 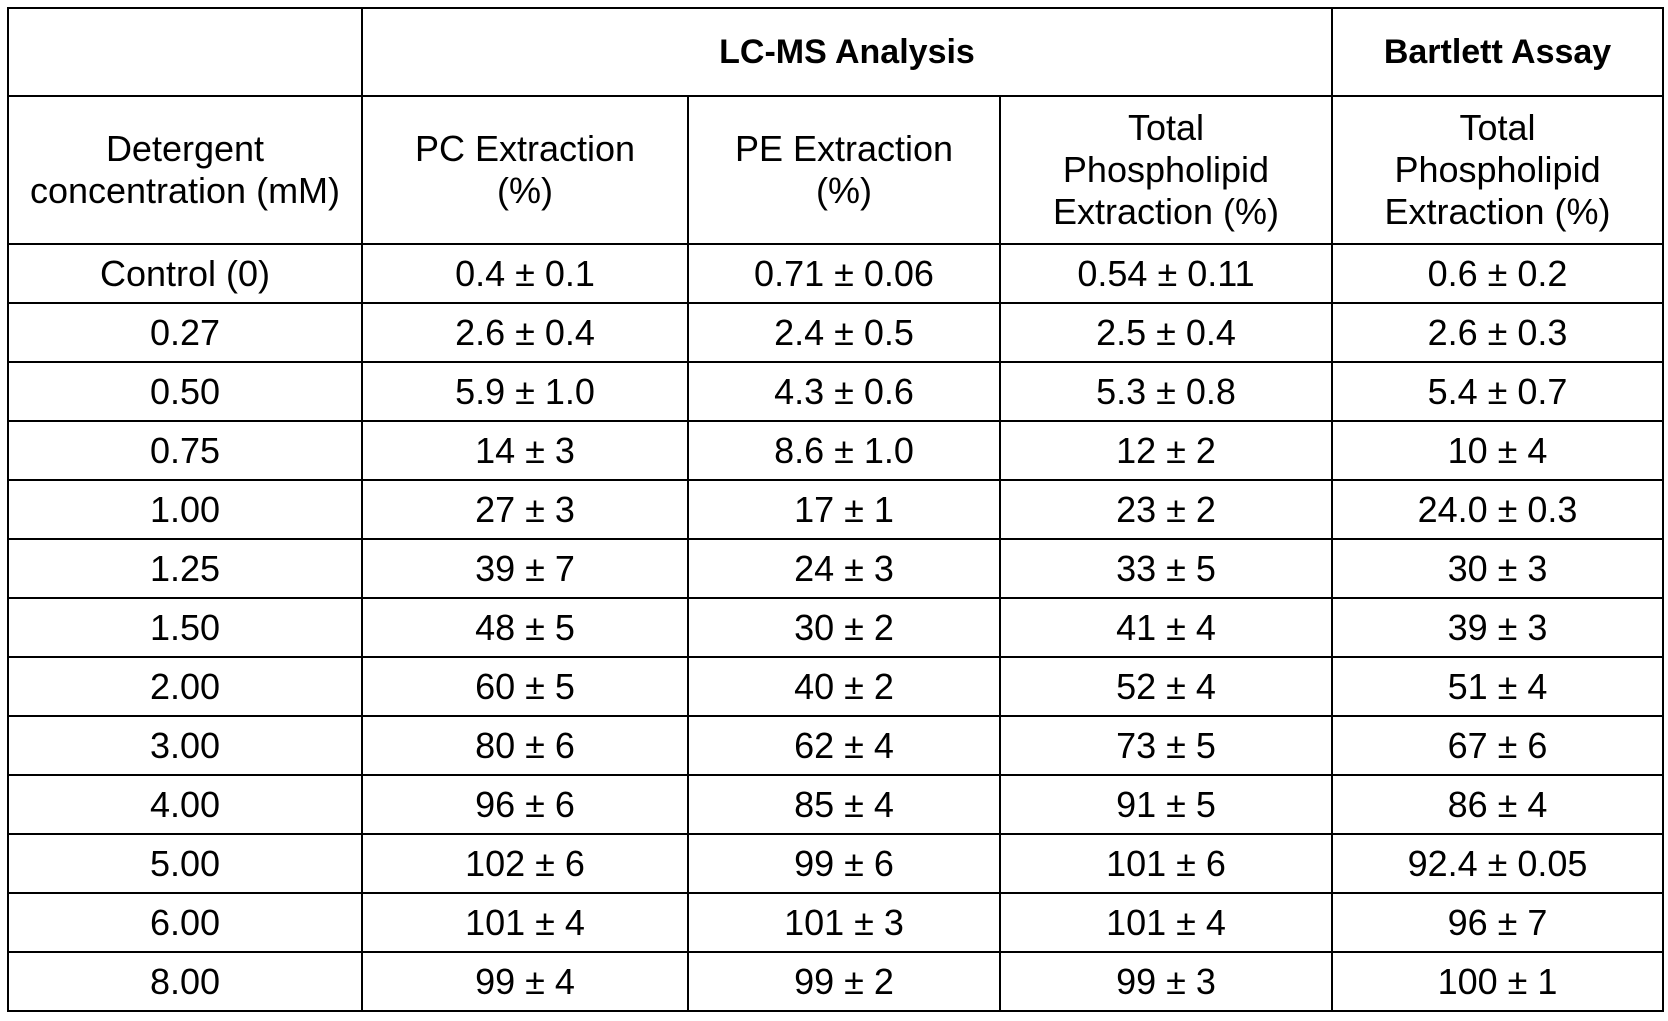 I want to click on group-header-blank, so click(x=185, y=52).